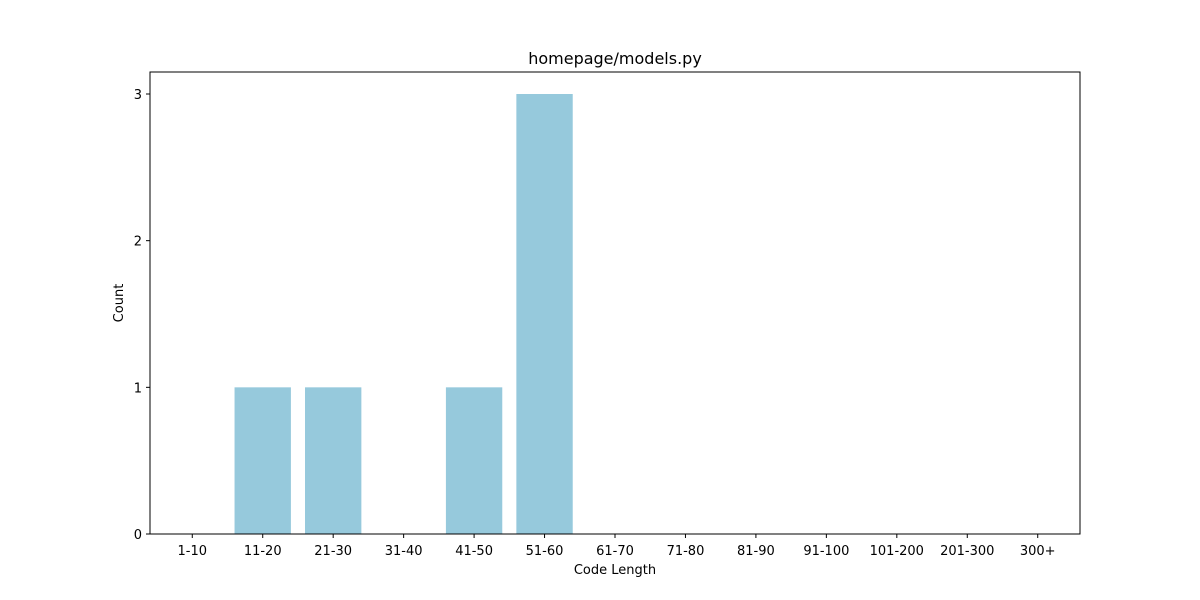 The image size is (1200, 600). What do you see at coordinates (404, 551) in the screenshot?
I see `x-tick-label: 31-40` at bounding box center [404, 551].